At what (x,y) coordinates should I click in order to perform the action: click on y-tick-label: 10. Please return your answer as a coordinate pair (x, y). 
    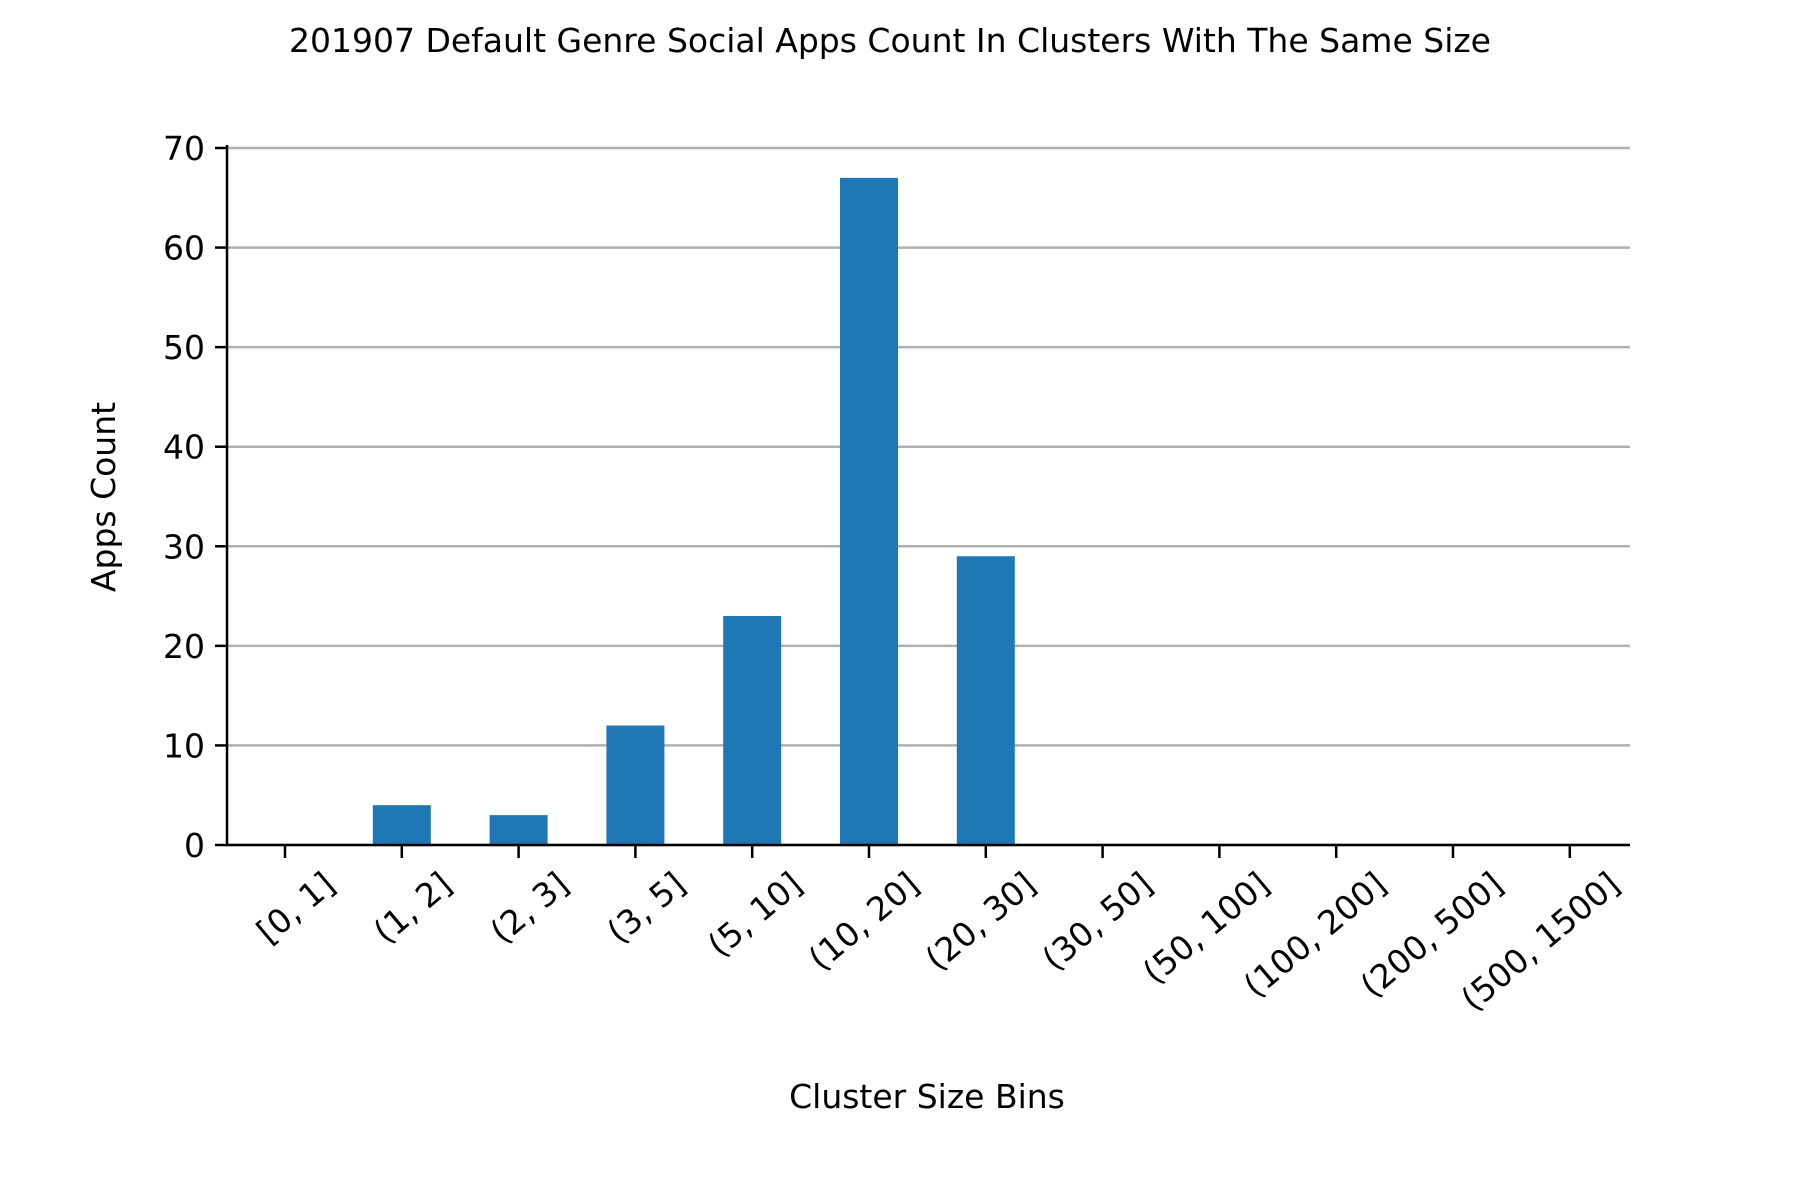
    Looking at the image, I should click on (184, 745).